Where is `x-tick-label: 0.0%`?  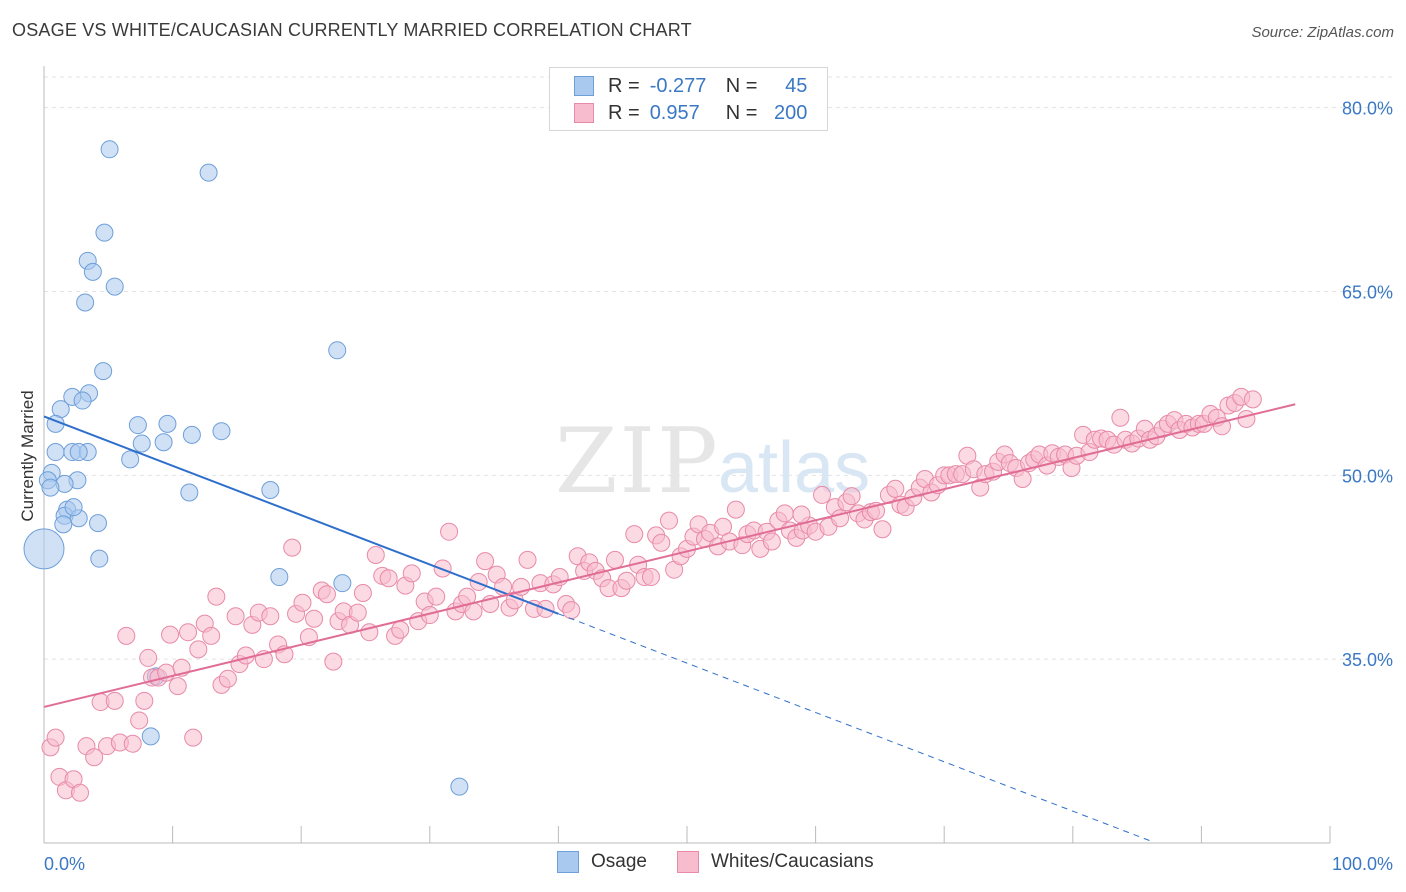 x-tick-label: 0.0% is located at coordinates (64, 864).